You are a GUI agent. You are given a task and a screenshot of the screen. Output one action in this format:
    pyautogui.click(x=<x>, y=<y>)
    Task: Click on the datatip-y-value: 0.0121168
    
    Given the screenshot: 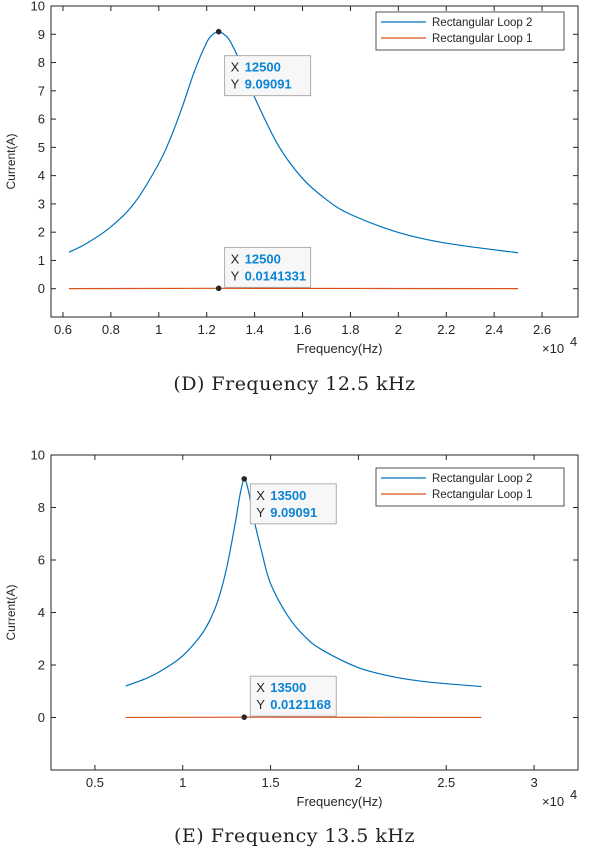 What is the action you would take?
    pyautogui.click(x=300, y=704)
    